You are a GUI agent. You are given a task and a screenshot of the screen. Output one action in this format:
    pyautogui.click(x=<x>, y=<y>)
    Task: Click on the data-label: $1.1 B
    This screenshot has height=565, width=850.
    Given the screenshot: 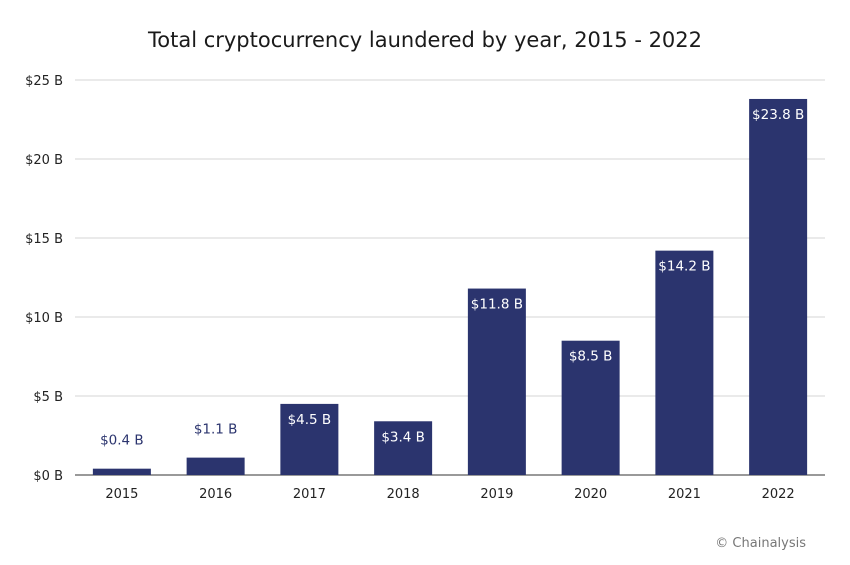 What is the action you would take?
    pyautogui.click(x=216, y=430)
    